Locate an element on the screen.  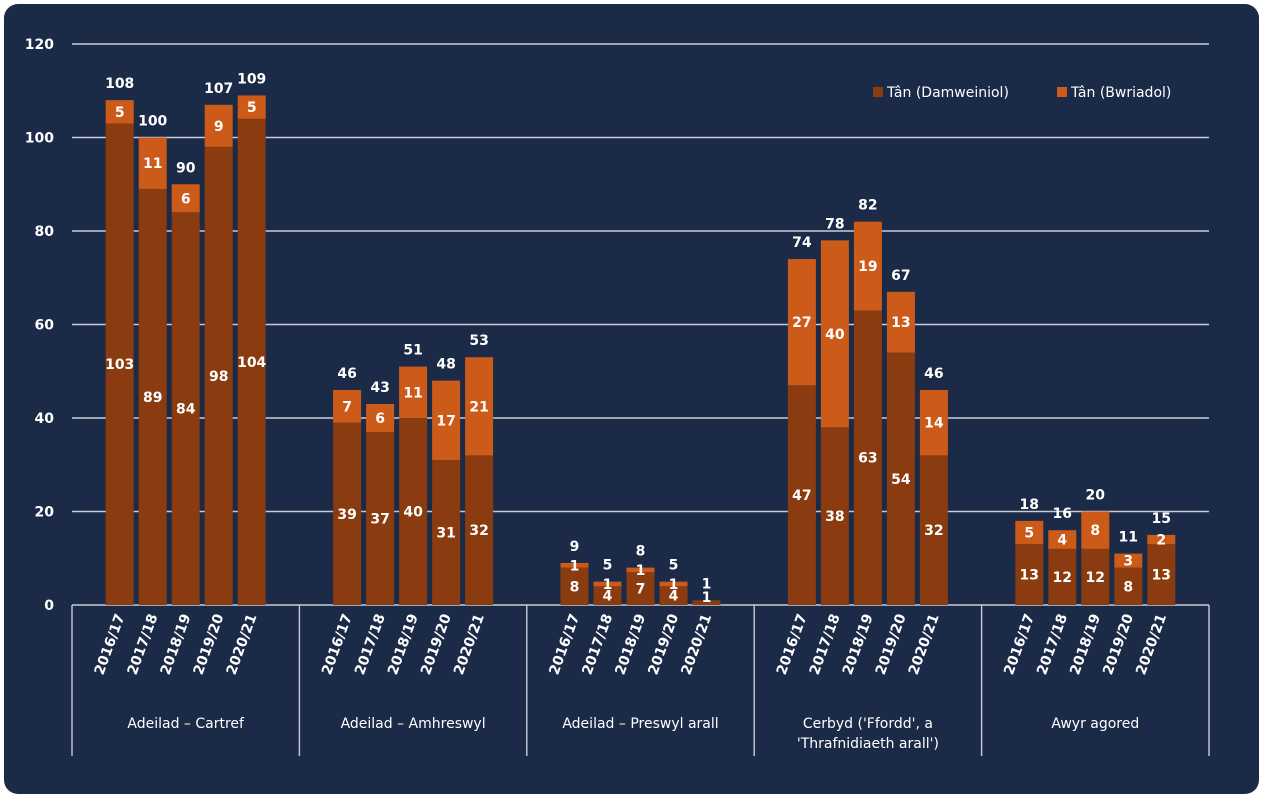
data-label-damweiniol: 89 is located at coordinates (152, 398).